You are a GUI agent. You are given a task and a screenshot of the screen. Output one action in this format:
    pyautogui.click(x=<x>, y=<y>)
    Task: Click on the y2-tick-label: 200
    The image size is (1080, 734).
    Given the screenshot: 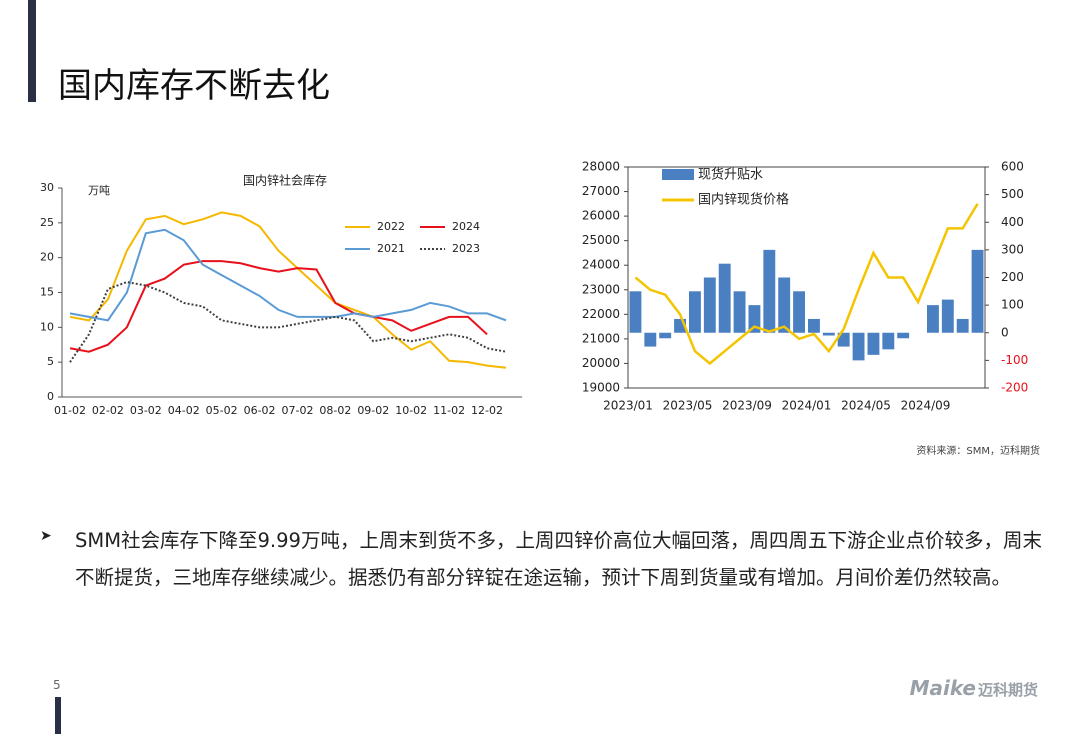 What is the action you would take?
    pyautogui.click(x=1012, y=277)
    